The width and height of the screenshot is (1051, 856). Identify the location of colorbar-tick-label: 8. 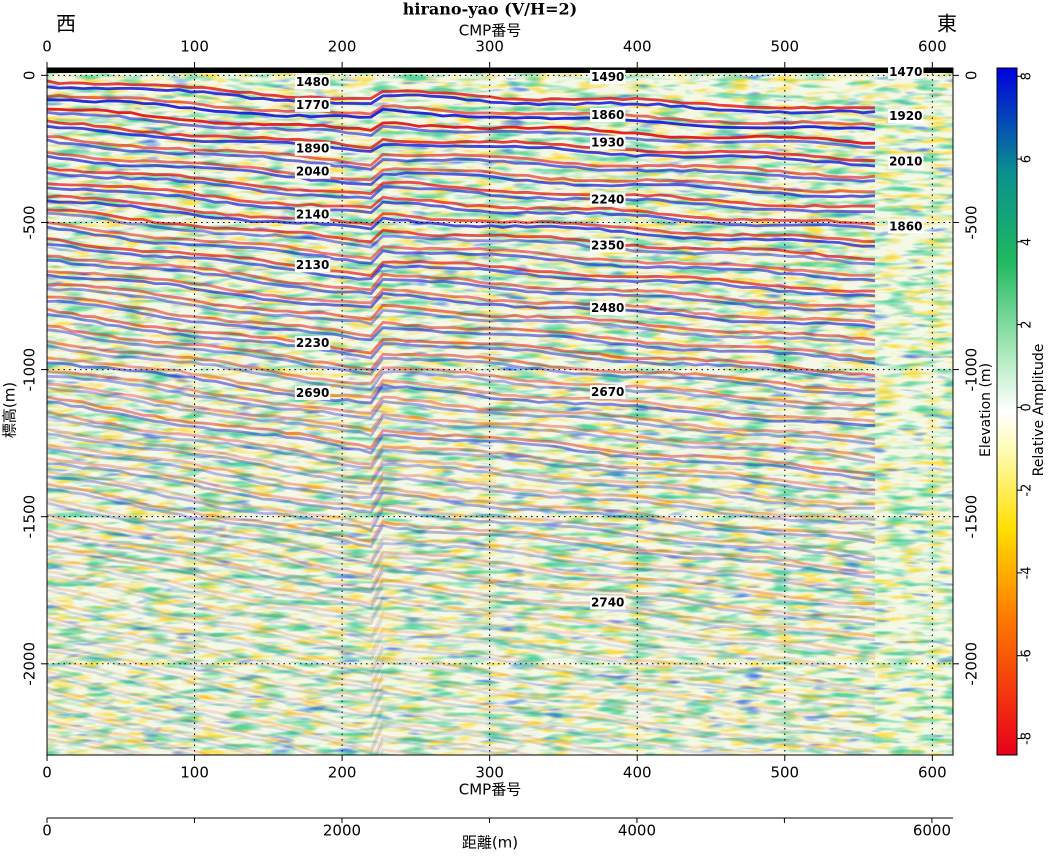
(1027, 76).